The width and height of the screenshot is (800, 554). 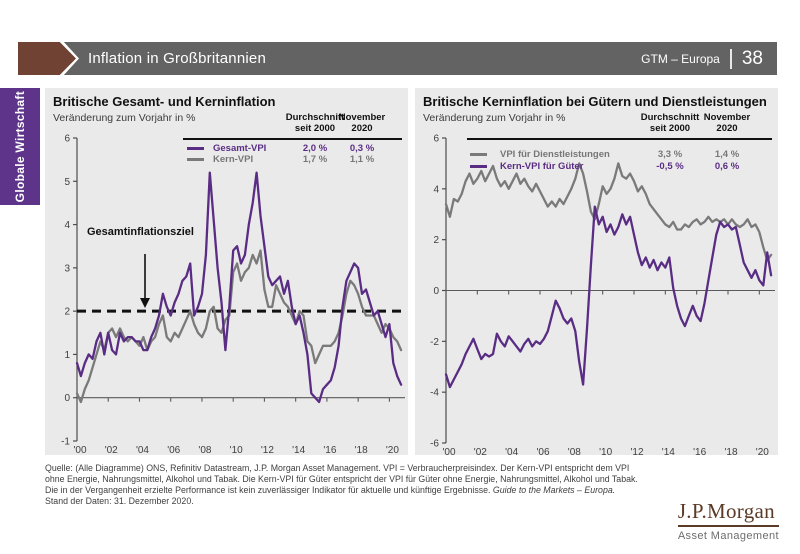 What do you see at coordinates (608, 297) in the screenshot?
I see `series-line-kern-vpi-f-r-g-ter` at bounding box center [608, 297].